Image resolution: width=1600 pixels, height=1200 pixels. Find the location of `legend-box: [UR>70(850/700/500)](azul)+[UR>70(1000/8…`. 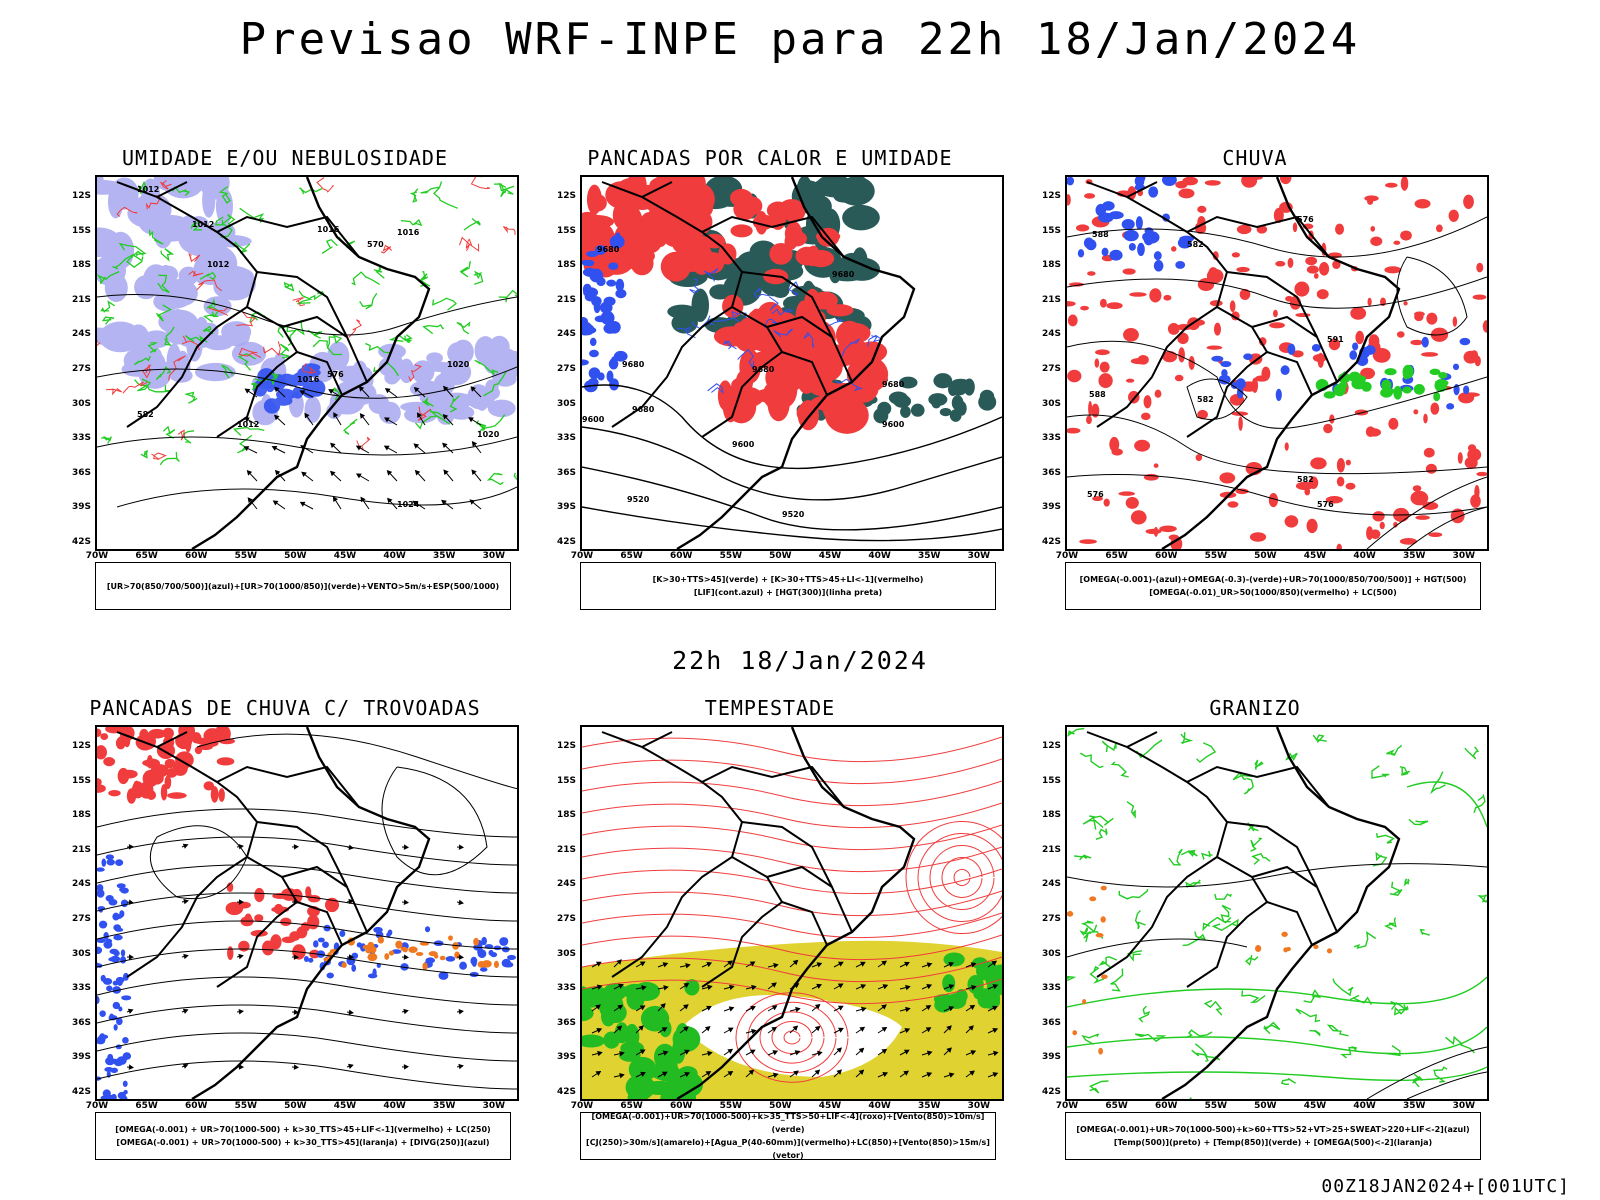

legend-box: [UR>70(850/700/500)](azul)+[UR>70(1000/8… is located at coordinates (303, 586).